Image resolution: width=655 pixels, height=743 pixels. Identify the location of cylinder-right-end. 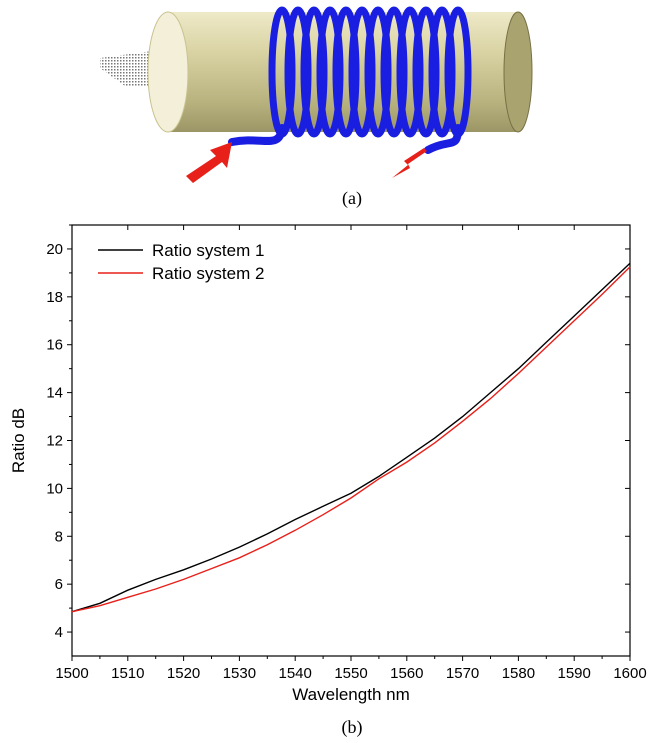
(518, 72).